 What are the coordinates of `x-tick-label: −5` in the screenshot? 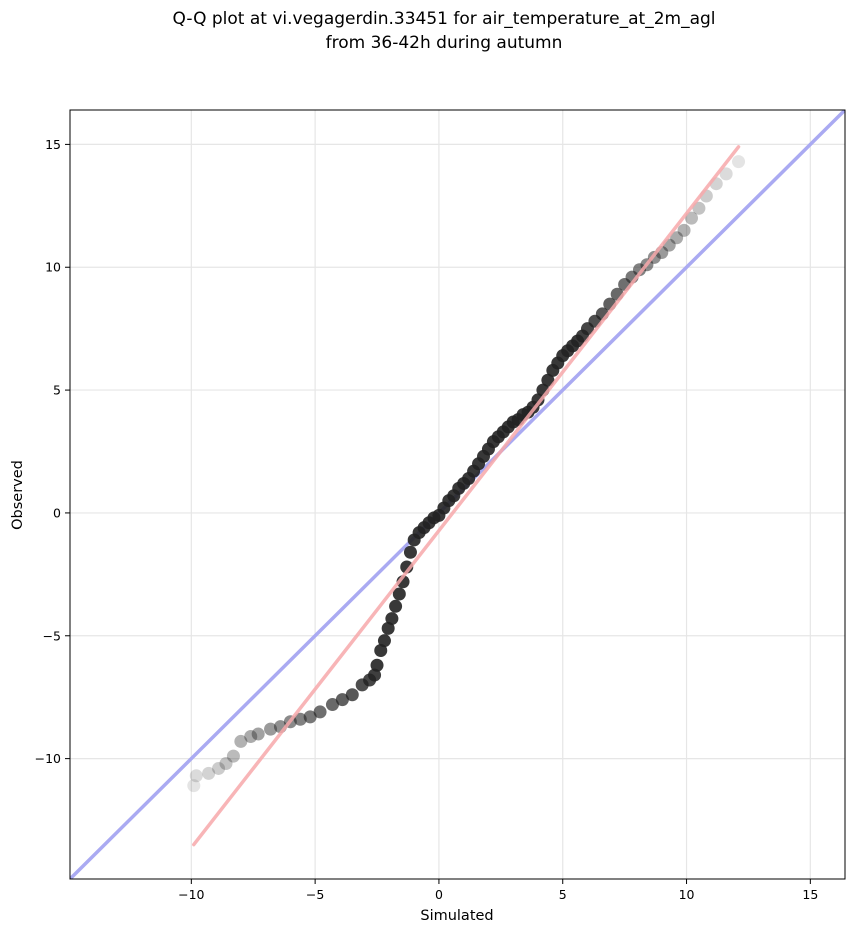 It's located at (315, 894).